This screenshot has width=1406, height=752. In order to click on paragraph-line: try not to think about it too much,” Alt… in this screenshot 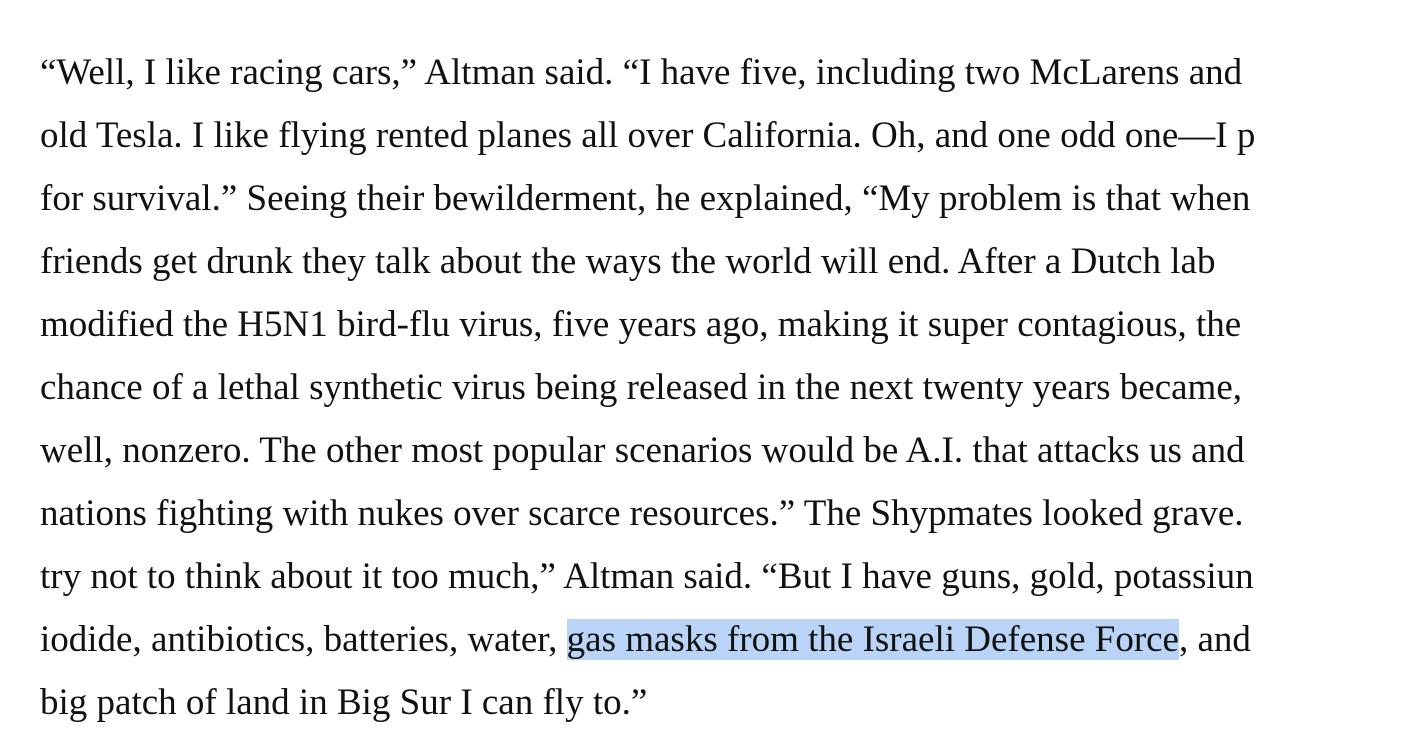, I will do `click(647, 576)`.